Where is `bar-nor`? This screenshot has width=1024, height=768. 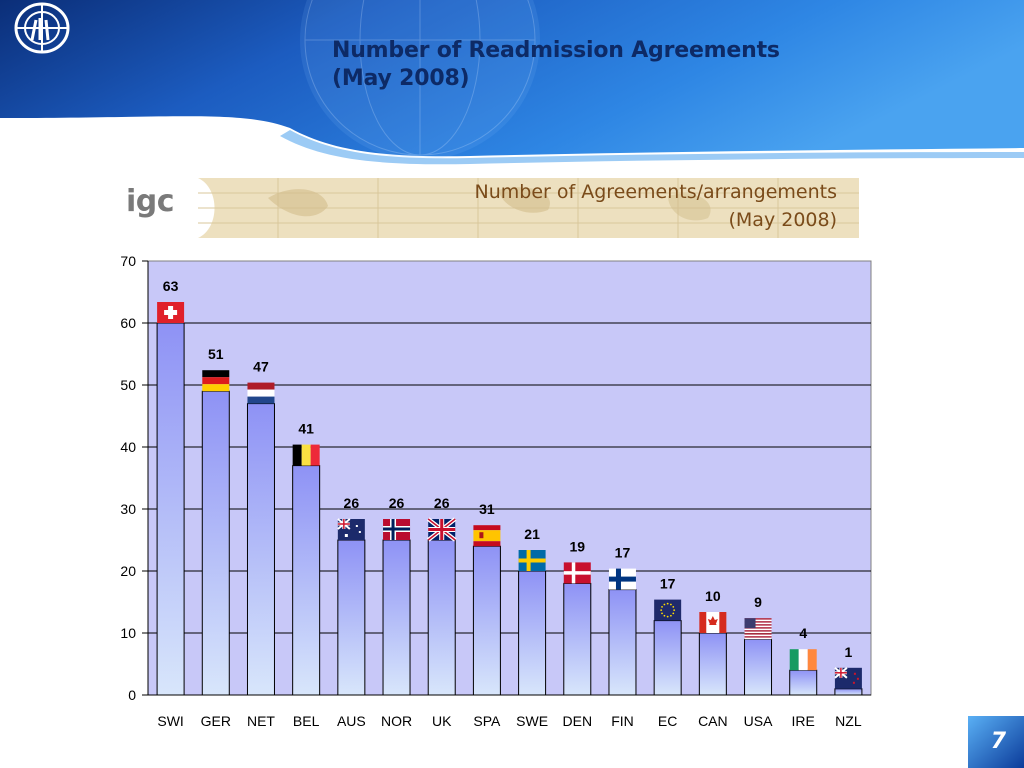
bar-nor is located at coordinates (396, 617).